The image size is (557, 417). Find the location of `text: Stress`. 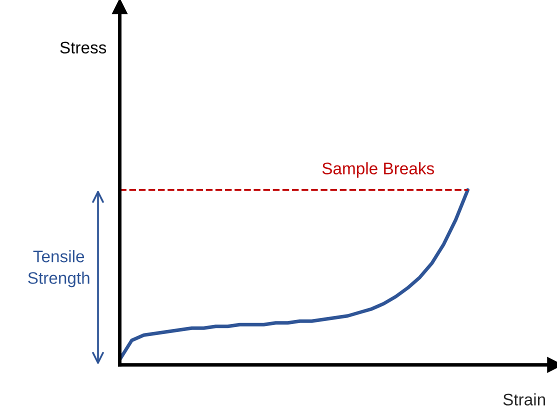

text: Stress is located at coordinates (83, 48).